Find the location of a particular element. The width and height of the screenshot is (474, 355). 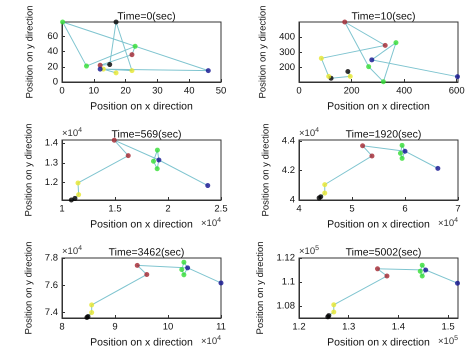

y-tick-label: 300 is located at coordinates (287, 52).